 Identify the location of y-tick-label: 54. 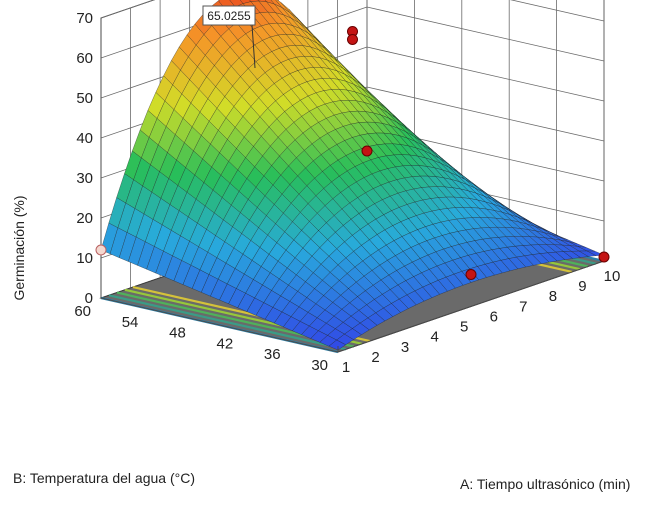
(130, 322).